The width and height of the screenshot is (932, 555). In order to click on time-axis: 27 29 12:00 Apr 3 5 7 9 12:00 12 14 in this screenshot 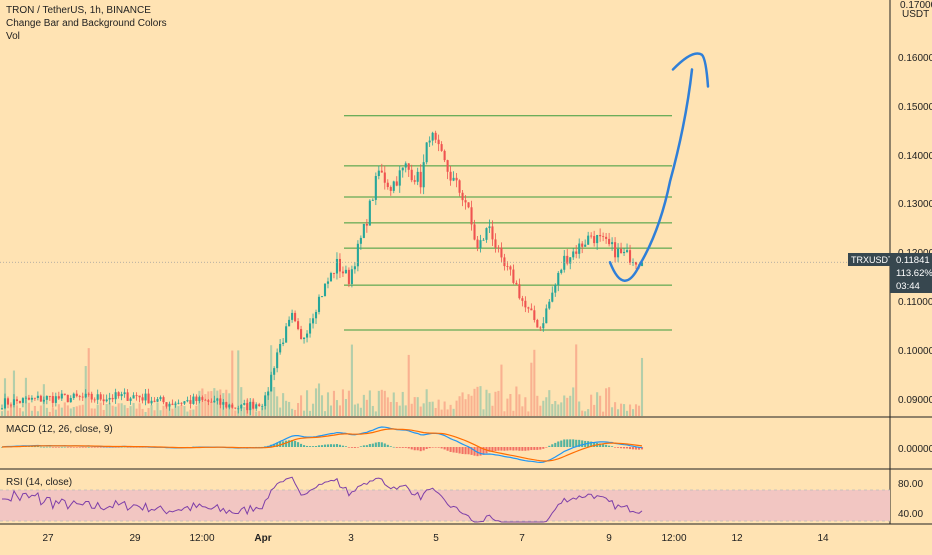, I will do `click(435, 538)`.